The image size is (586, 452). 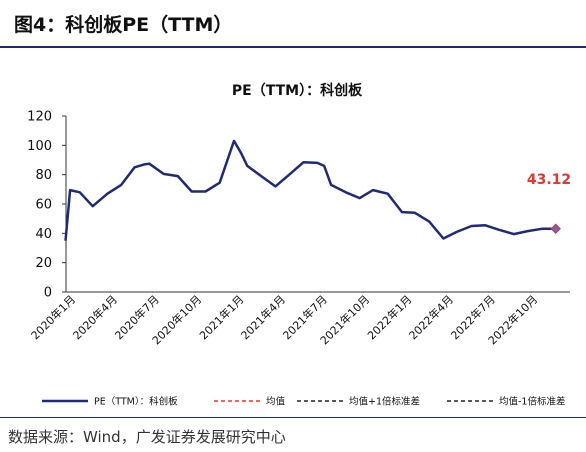 What do you see at coordinates (549, 180) in the screenshot?
I see `last-value-label: 43.12` at bounding box center [549, 180].